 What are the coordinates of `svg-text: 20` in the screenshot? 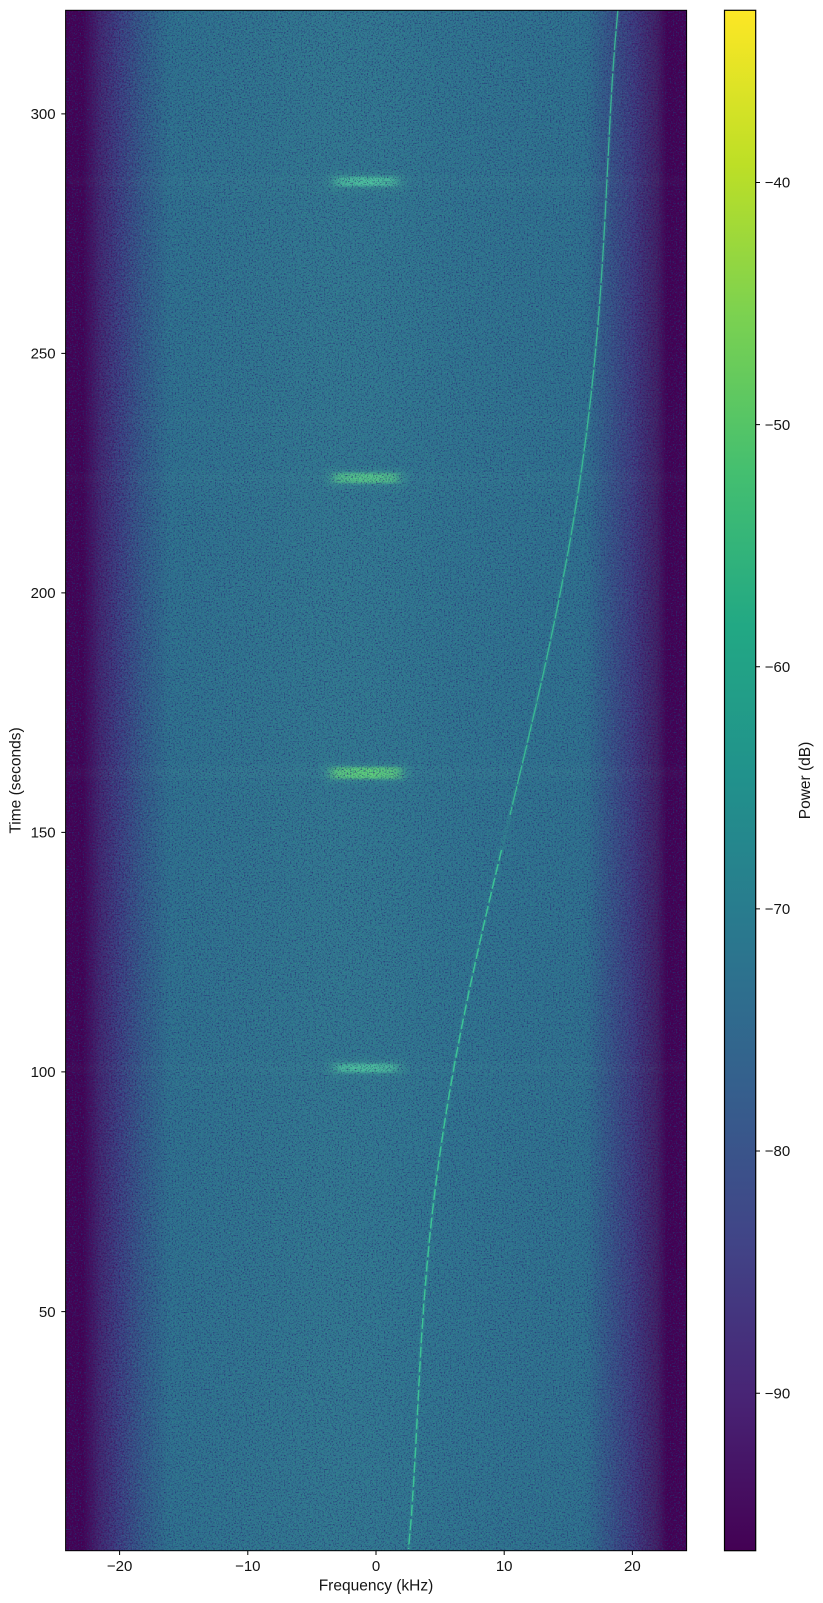 It's located at (632, 1566).